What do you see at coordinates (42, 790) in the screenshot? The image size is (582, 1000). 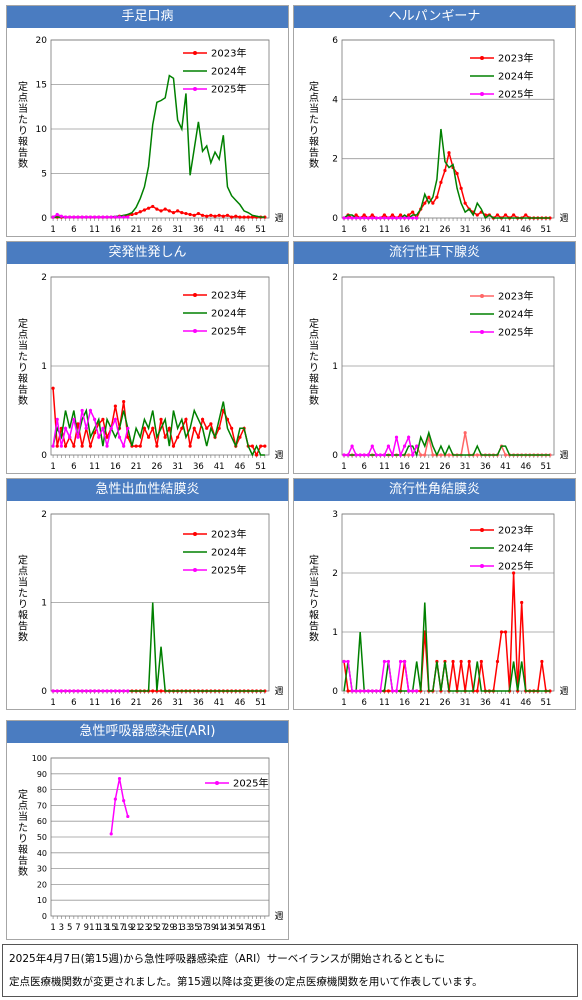 I see `y-tick-label: 80` at bounding box center [42, 790].